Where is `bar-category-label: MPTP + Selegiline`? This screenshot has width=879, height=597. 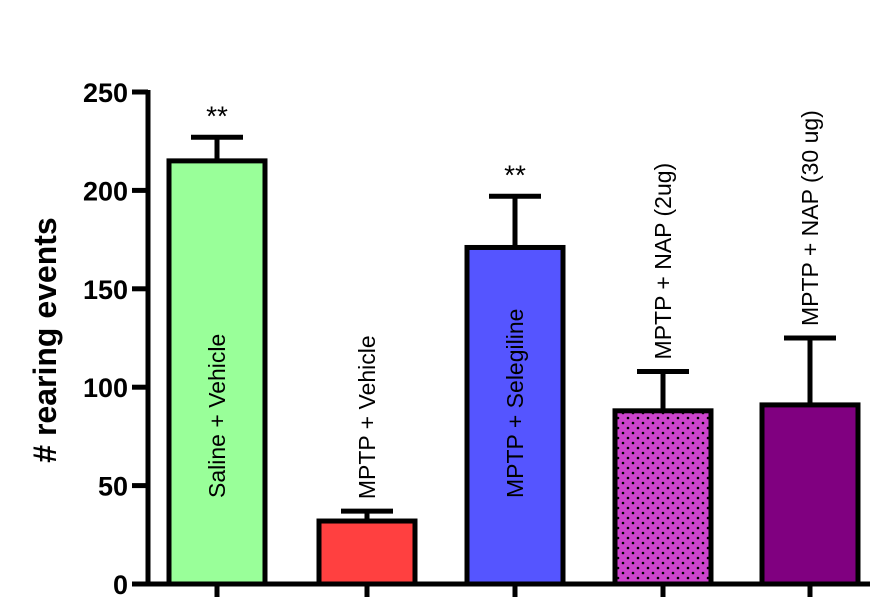 bar-category-label: MPTP + Selegiline is located at coordinates (515, 403).